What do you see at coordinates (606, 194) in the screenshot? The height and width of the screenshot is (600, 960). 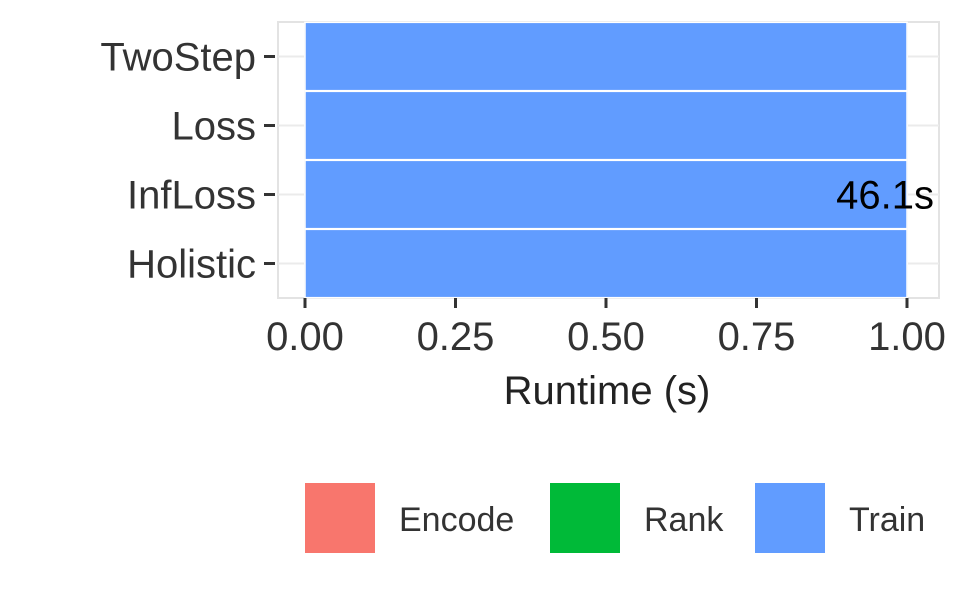 I see `bar-train-infloss` at bounding box center [606, 194].